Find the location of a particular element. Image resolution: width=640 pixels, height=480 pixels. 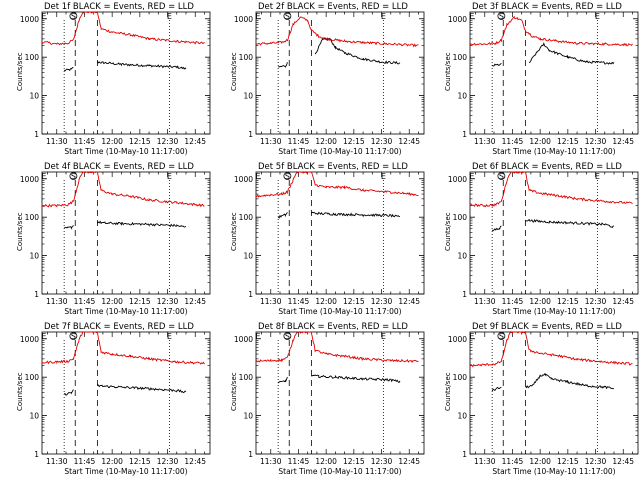

chart-title: Det 2f BLACK = Events, RED = LLD is located at coordinates (333, 7).